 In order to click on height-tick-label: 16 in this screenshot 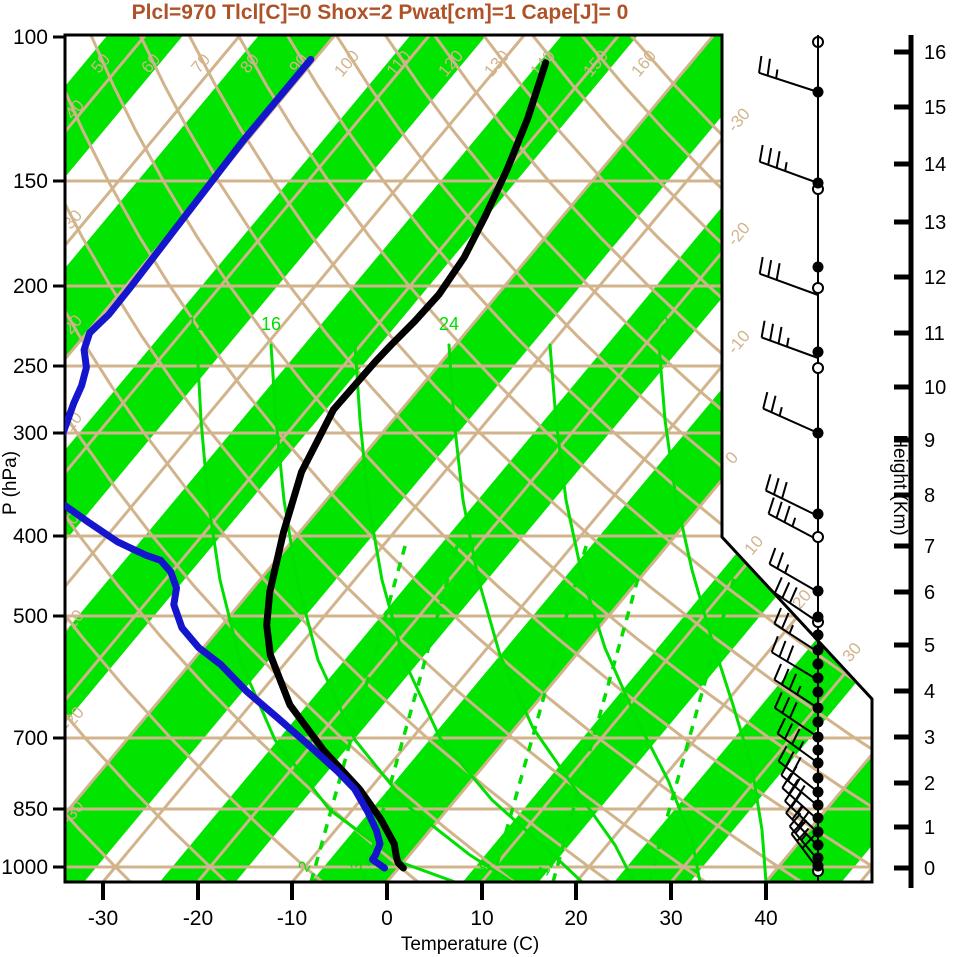, I will do `click(935, 53)`.